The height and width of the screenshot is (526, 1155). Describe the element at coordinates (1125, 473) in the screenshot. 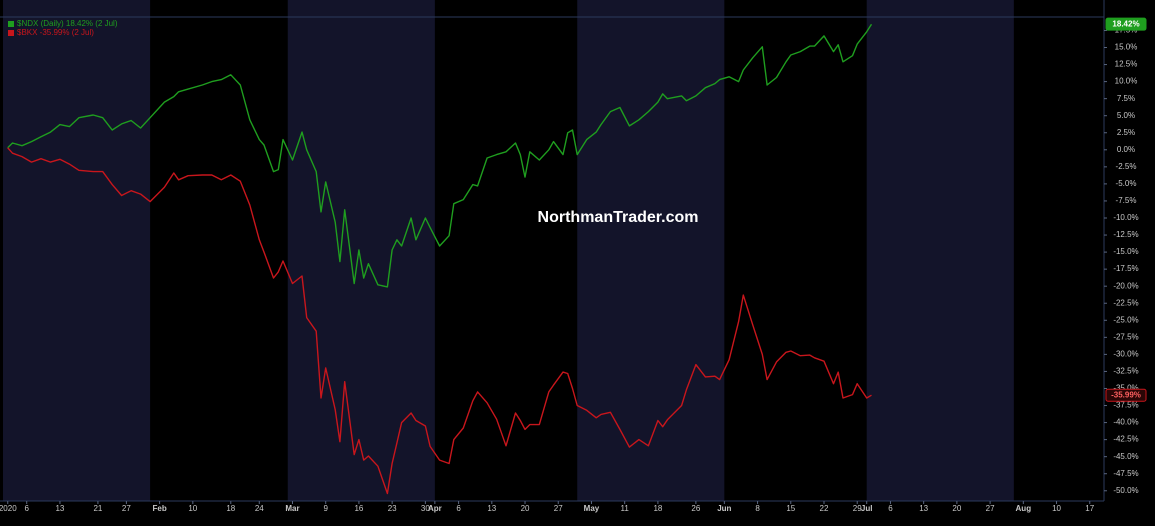

I see `y-tick-label: -47.5%` at that location.